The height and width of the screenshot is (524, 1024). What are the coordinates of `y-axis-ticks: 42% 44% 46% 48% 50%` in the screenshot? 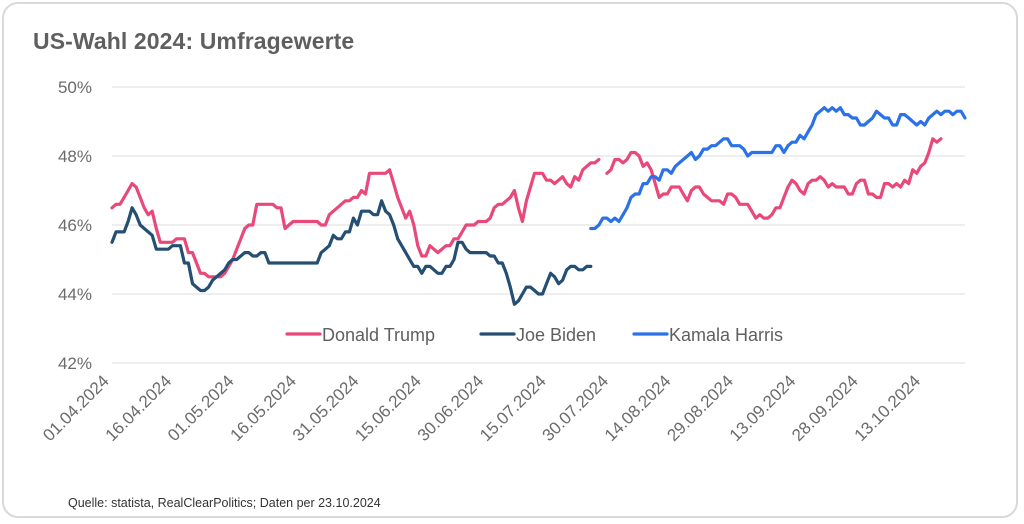 It's located at (75, 225).